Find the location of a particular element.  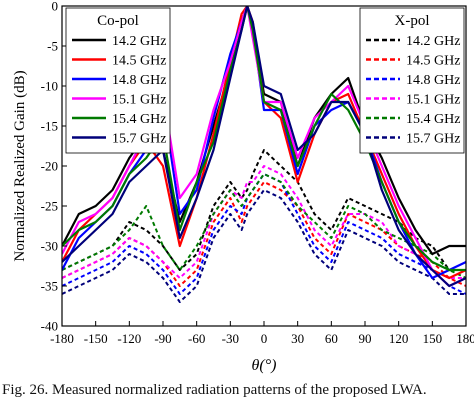

x-tick-label: 150 is located at coordinates (433, 338).